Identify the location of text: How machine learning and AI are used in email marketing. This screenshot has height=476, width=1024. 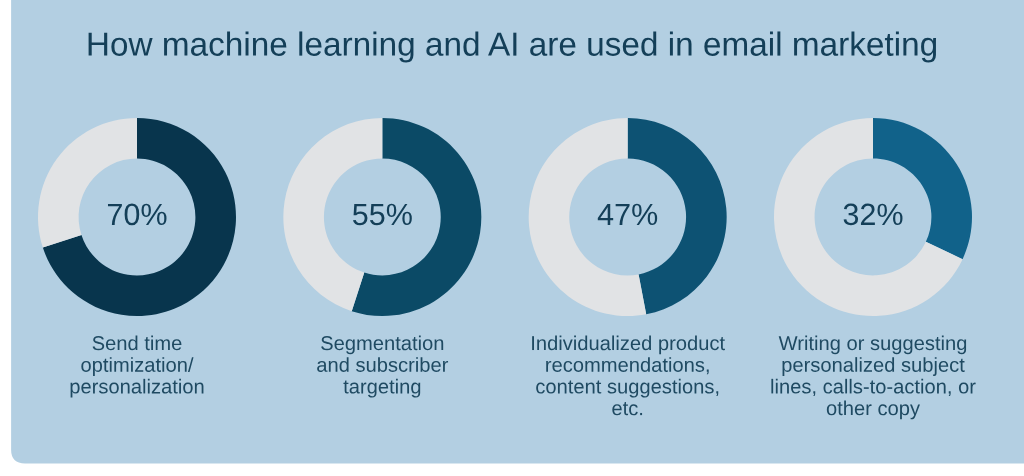
(512, 47).